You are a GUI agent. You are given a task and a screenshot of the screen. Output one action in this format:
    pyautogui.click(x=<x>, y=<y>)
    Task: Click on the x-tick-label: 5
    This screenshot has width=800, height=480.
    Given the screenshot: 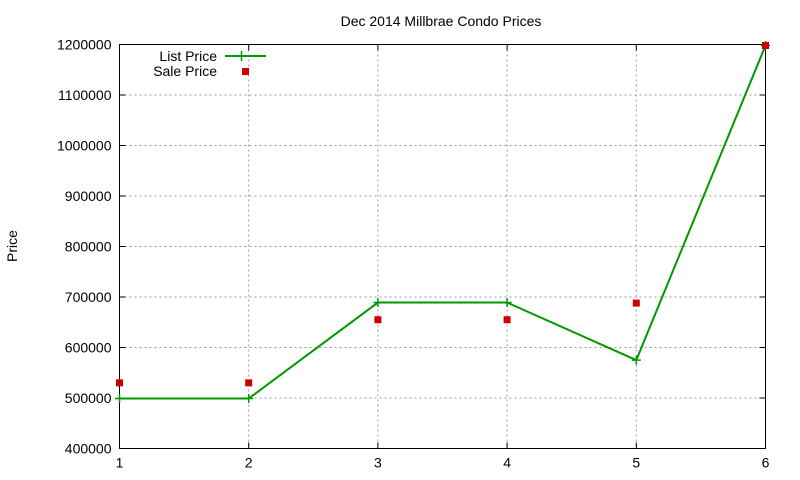 What is the action you would take?
    pyautogui.click(x=636, y=463)
    